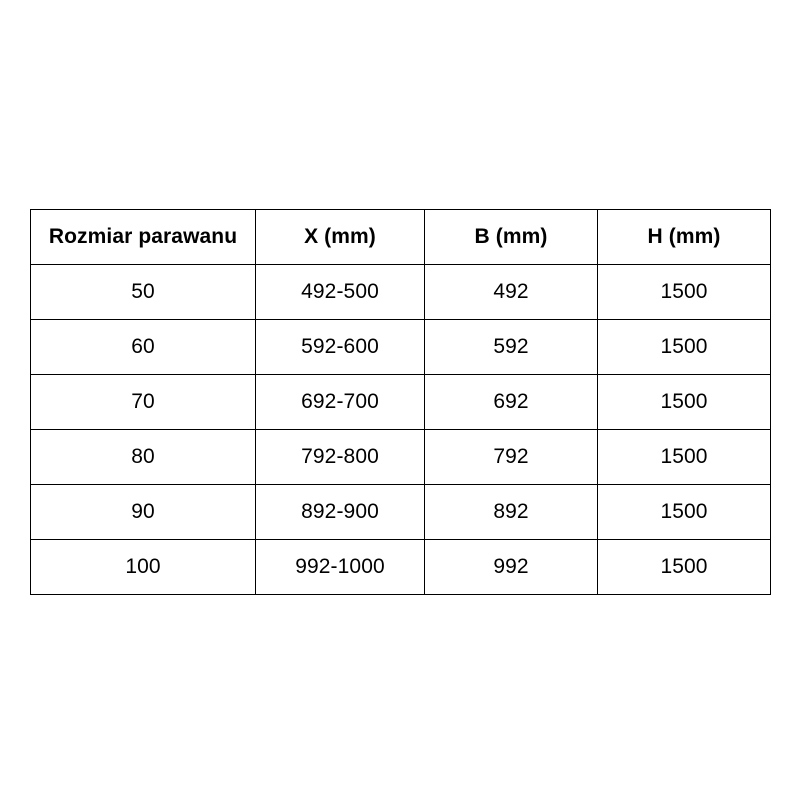 This screenshot has width=800, height=800. What do you see at coordinates (143, 457) in the screenshot?
I see `cell-size: 80` at bounding box center [143, 457].